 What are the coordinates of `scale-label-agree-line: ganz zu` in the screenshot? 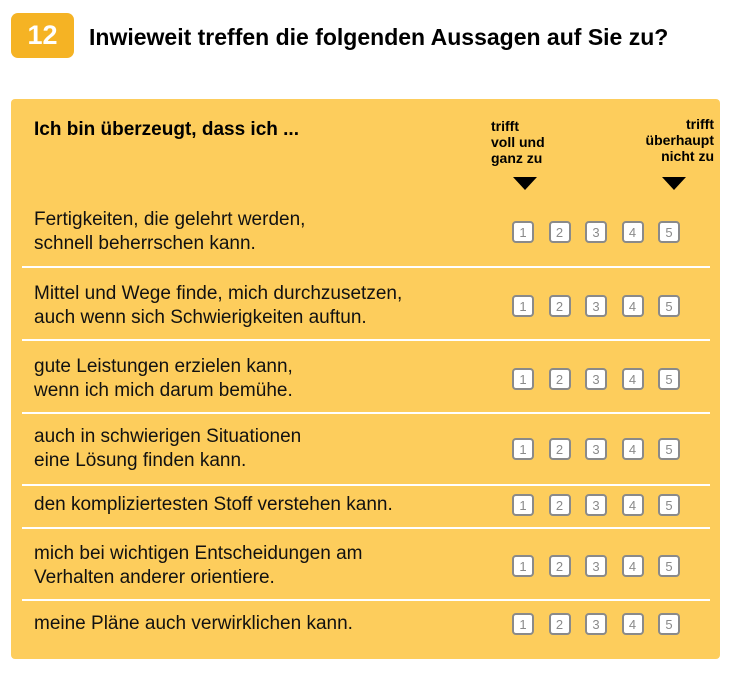 It's located at (517, 158).